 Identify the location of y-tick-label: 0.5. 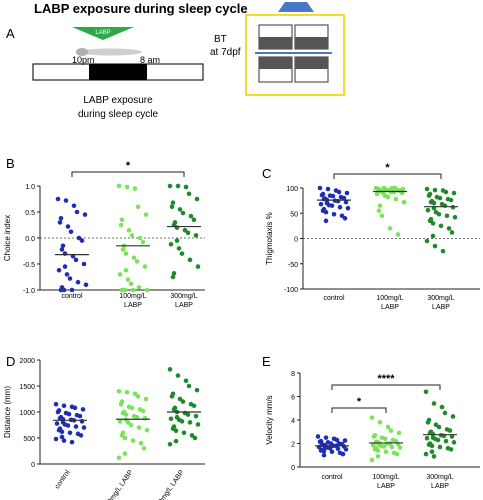
(30, 213).